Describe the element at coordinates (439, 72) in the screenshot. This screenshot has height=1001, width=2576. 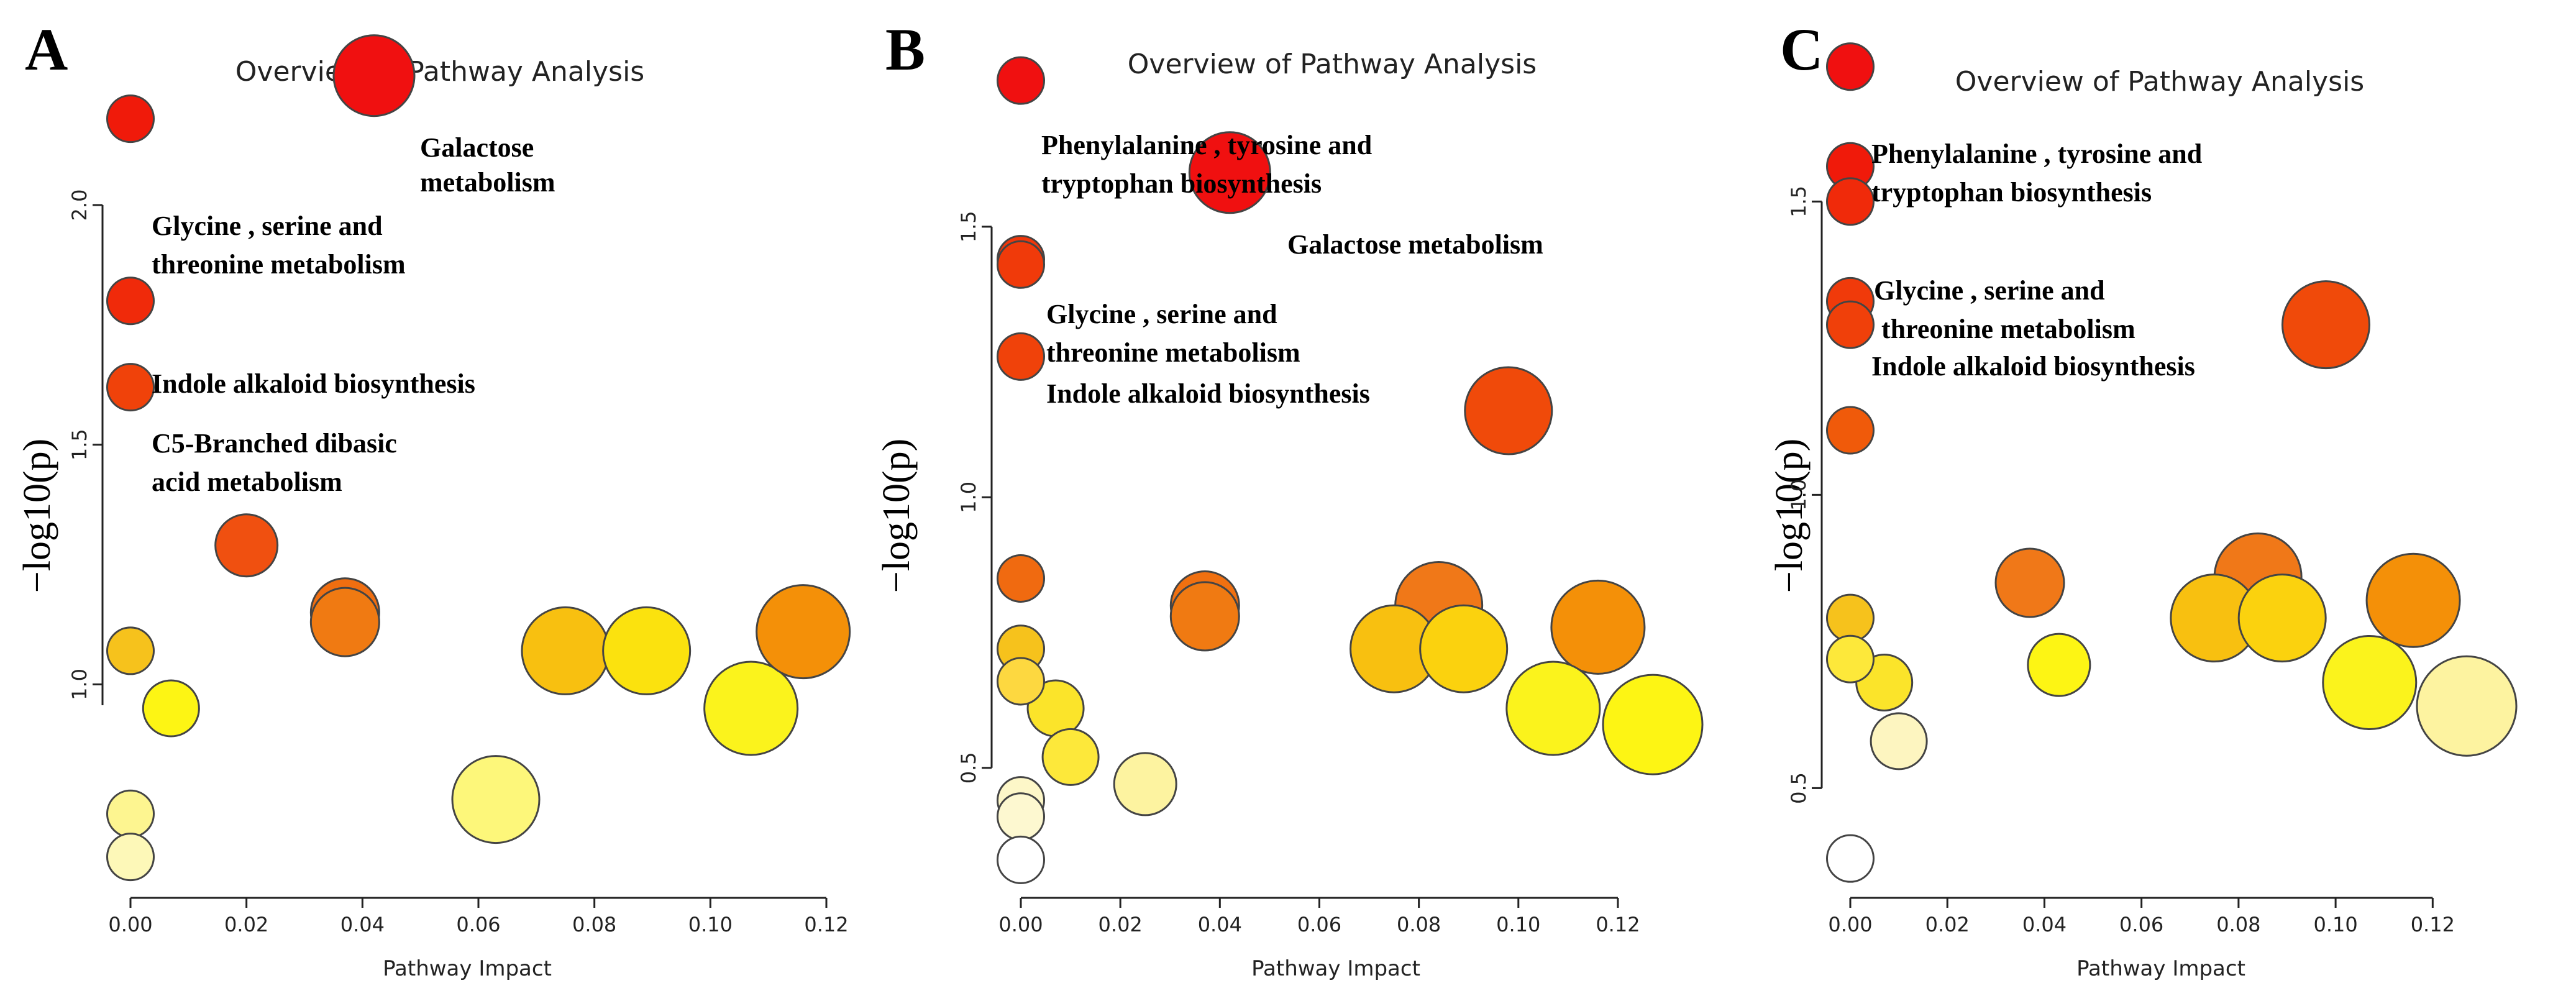
I see `panel-a-title: Overview of Pathway Analysis` at that location.